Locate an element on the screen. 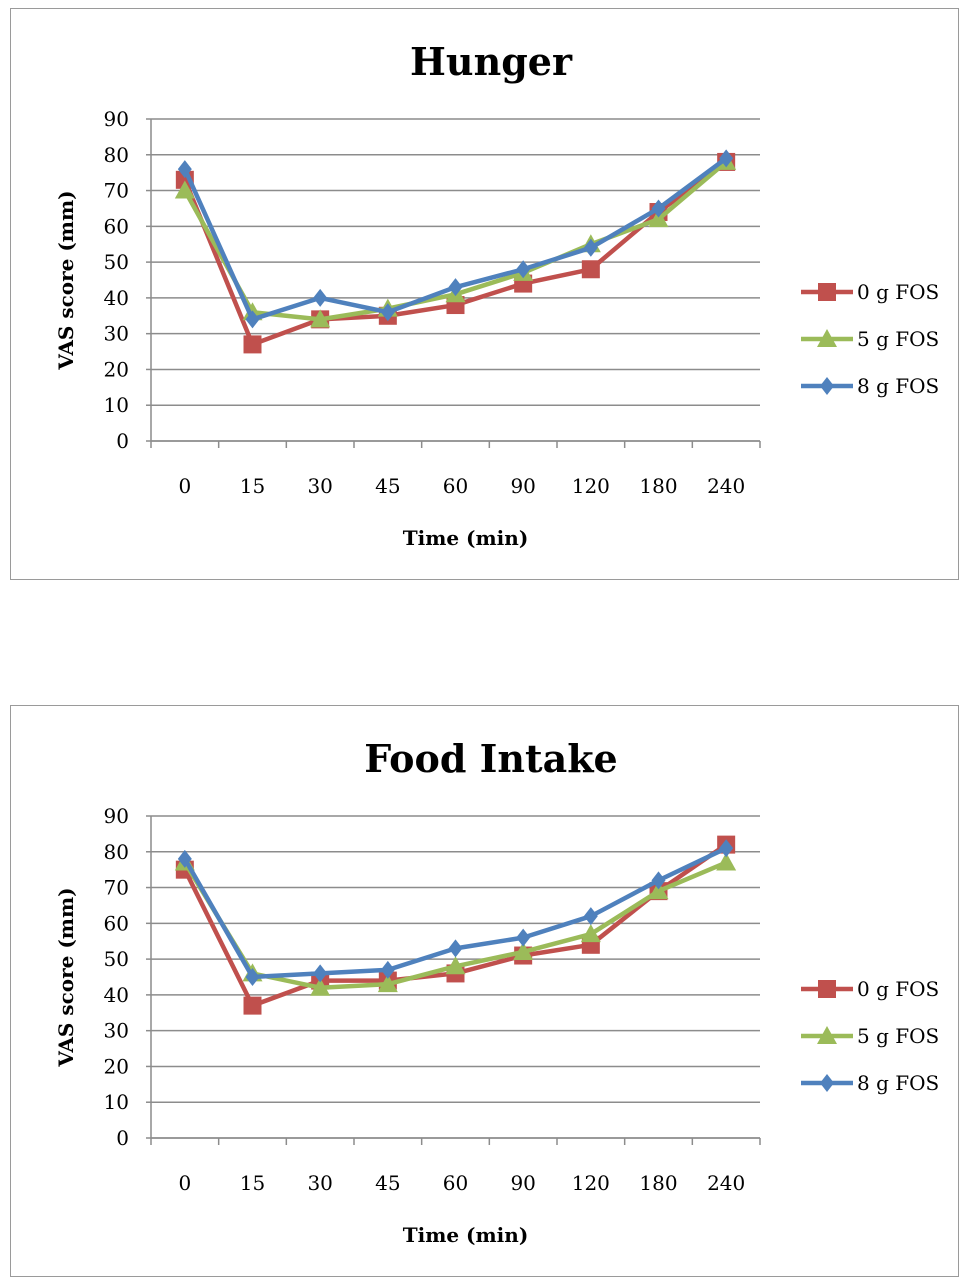 The image size is (959, 1278). x-tick-label: 45 is located at coordinates (387, 486).